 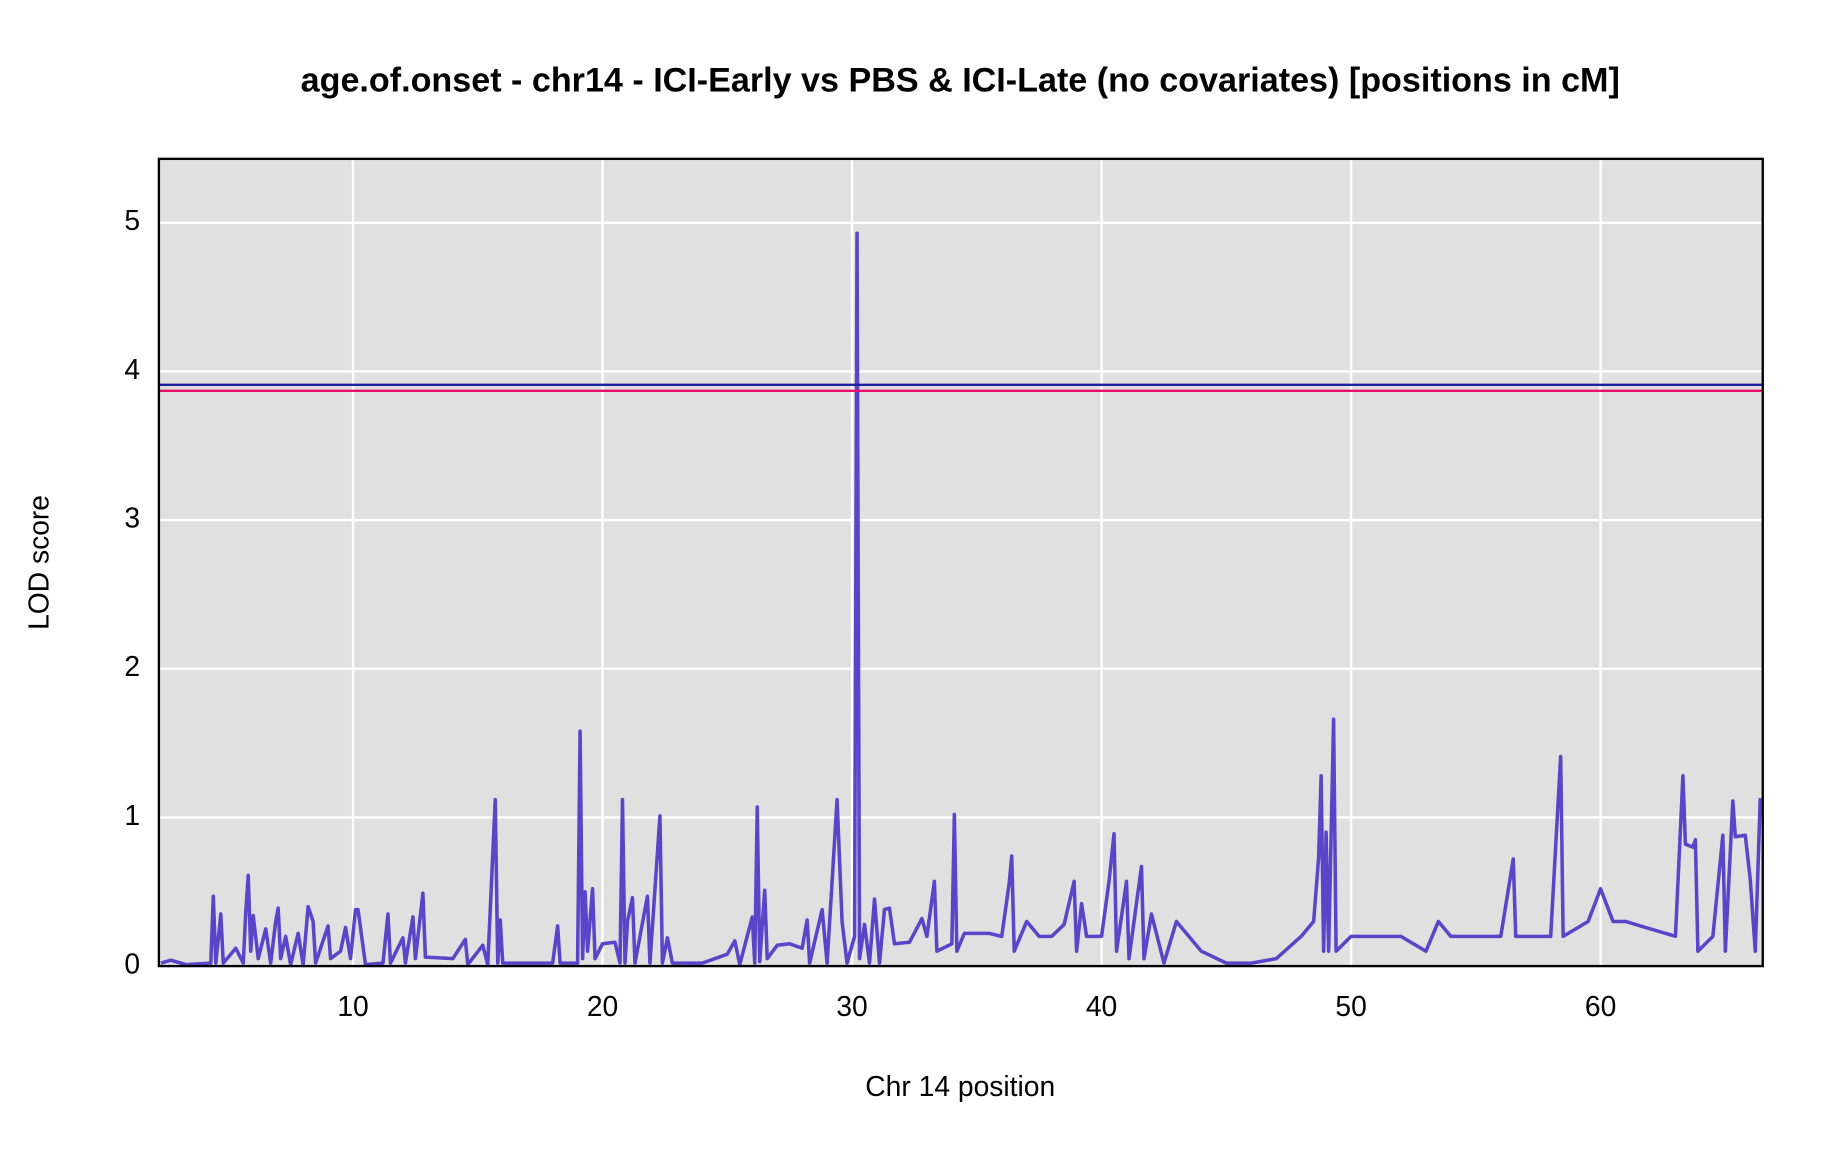 What do you see at coordinates (1350, 1006) in the screenshot?
I see `x-tick-label: 50` at bounding box center [1350, 1006].